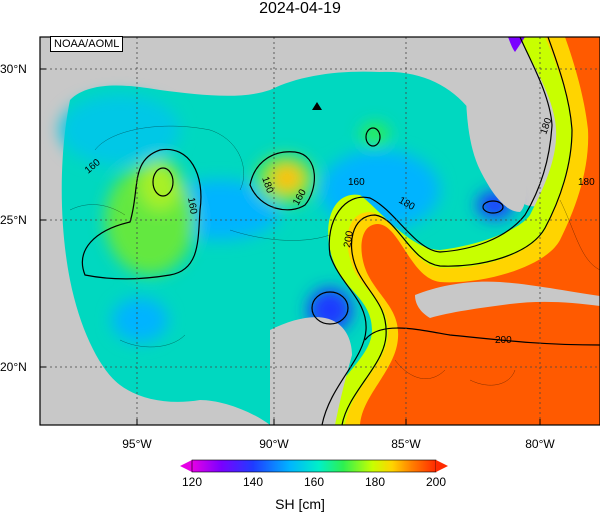 The width and height of the screenshot is (600, 515). What do you see at coordinates (496, 138) in the screenshot?
I see `florida-land` at bounding box center [496, 138].